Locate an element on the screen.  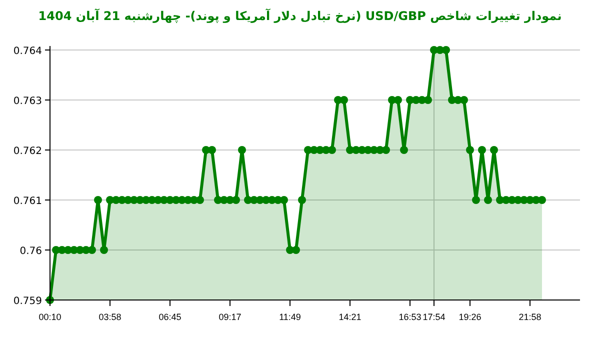
x-tick-label: 14:21 is located at coordinates (350, 317).